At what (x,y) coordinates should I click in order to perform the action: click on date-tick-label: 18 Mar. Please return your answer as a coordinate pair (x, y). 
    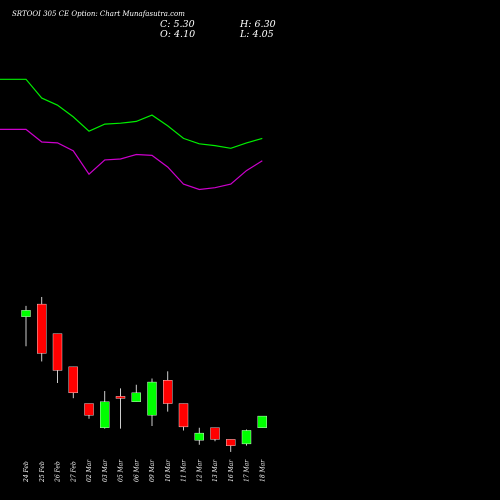
    Looking at the image, I should click on (262, 470).